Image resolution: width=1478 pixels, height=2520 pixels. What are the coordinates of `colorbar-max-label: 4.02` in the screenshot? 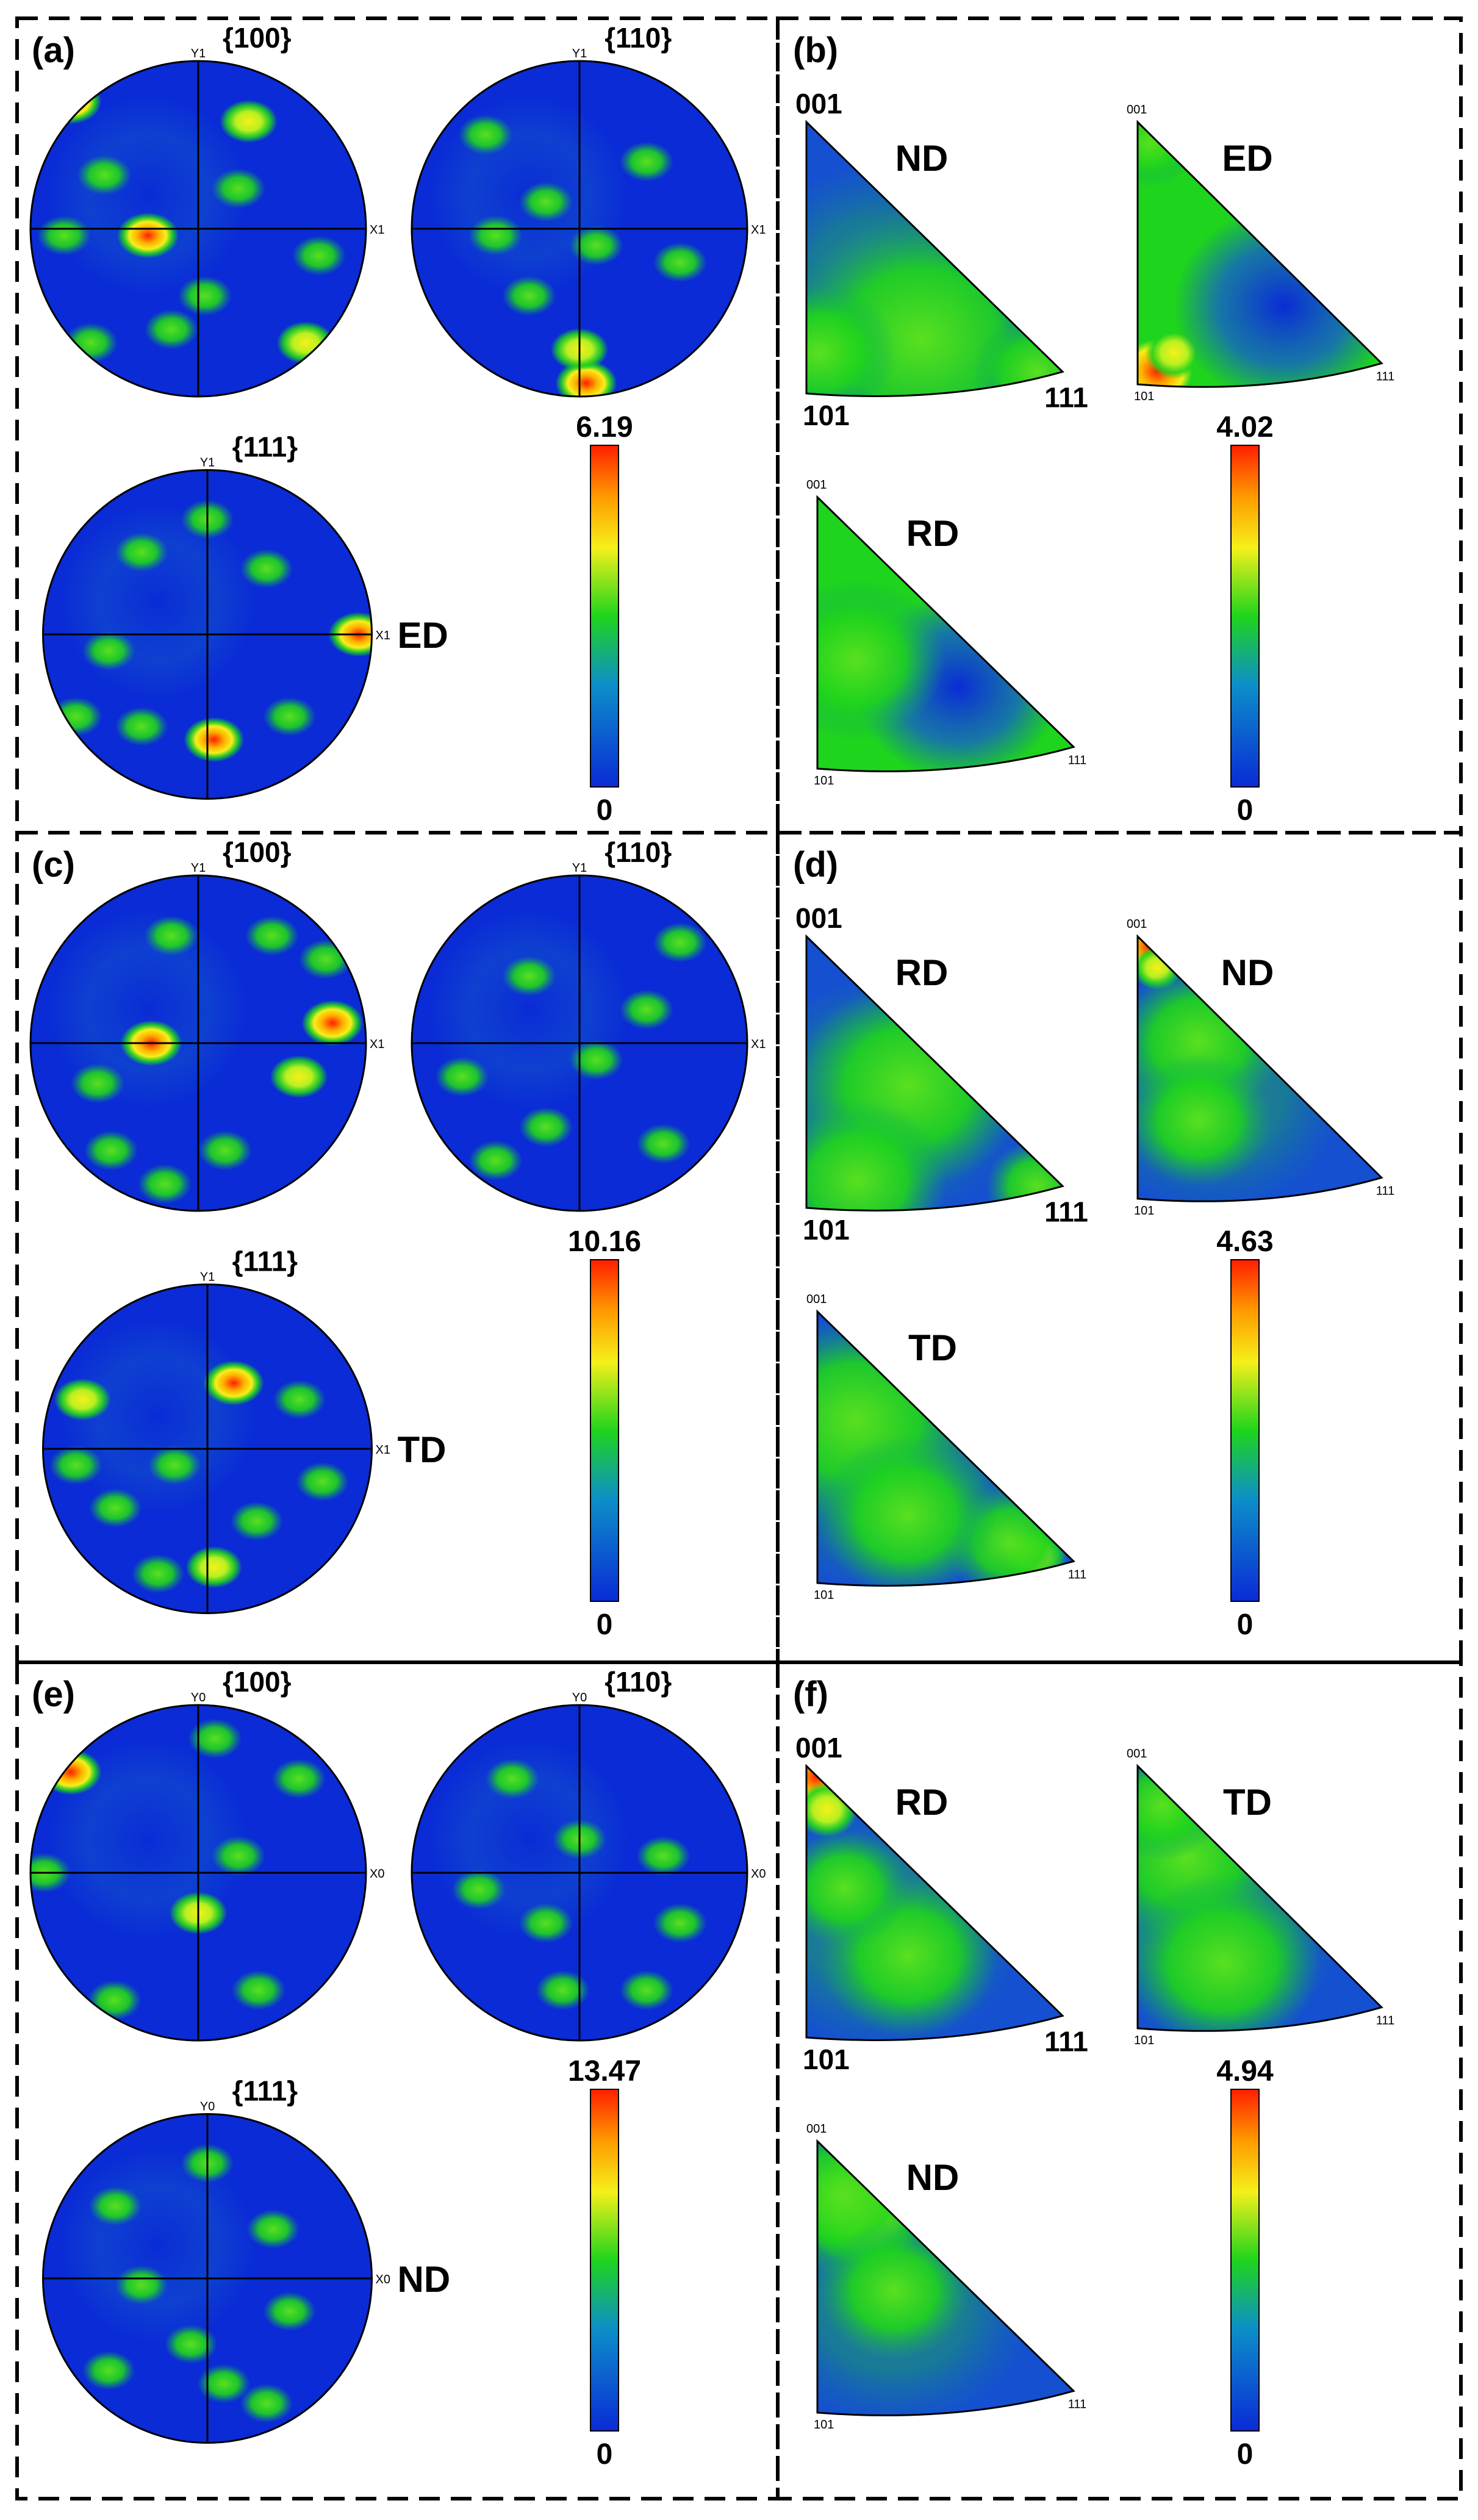 It's located at (1244, 427).